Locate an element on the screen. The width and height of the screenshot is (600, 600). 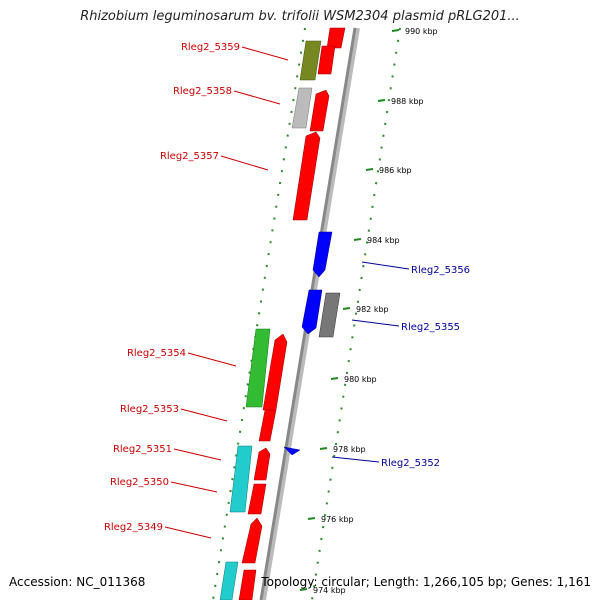
kbp-tick-label: 980 kbp is located at coordinates (360, 379).